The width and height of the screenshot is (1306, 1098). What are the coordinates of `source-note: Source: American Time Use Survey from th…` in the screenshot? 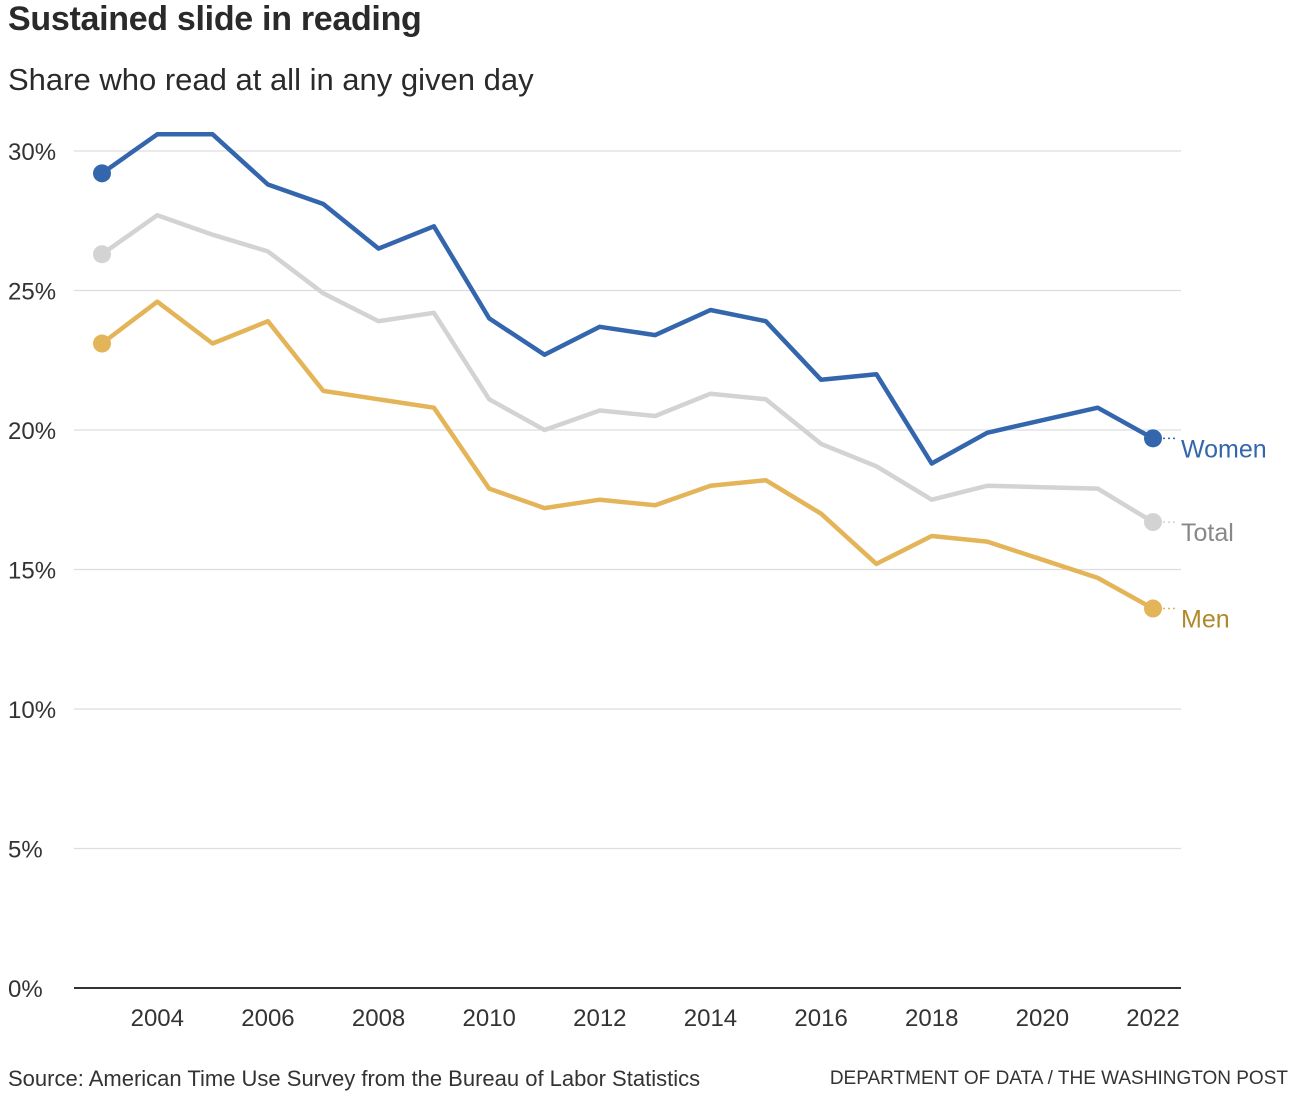 It's located at (354, 1078).